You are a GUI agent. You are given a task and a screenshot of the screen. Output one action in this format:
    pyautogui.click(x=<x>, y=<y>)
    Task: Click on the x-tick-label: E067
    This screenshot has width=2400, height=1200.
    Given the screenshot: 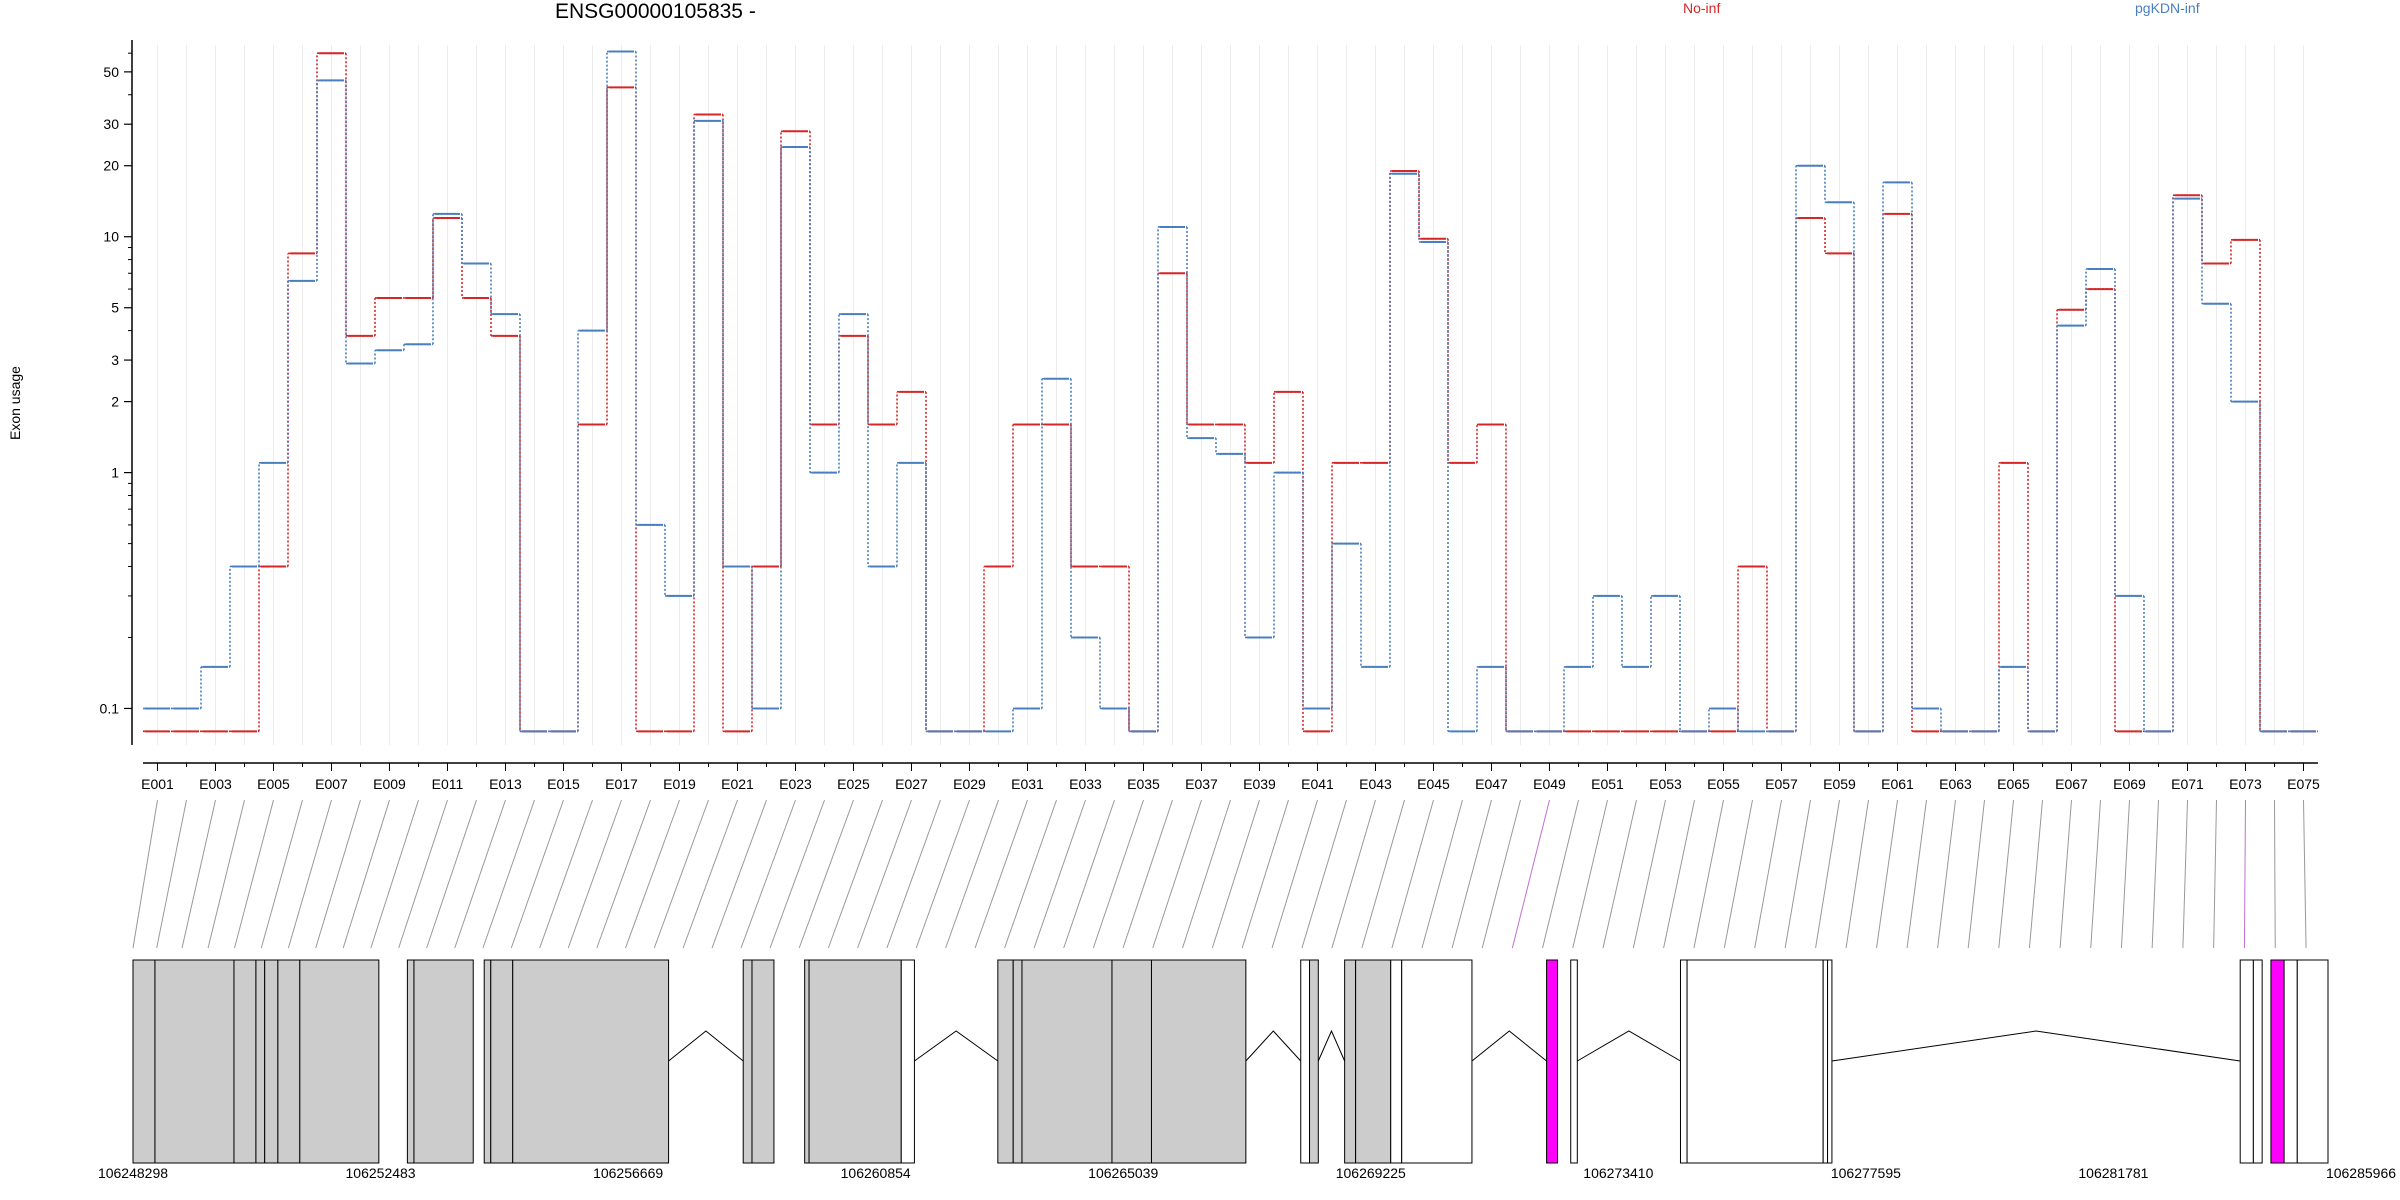 What is the action you would take?
    pyautogui.click(x=2071, y=784)
    